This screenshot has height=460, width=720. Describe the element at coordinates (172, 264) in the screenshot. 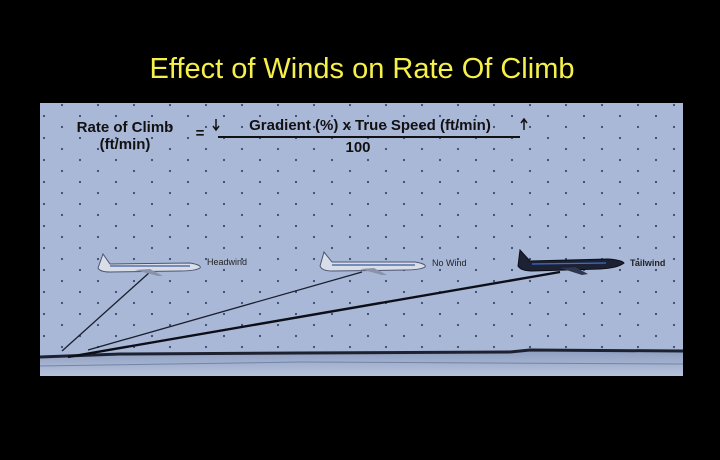

I see `aircraft-headwind: Headwind` at that location.